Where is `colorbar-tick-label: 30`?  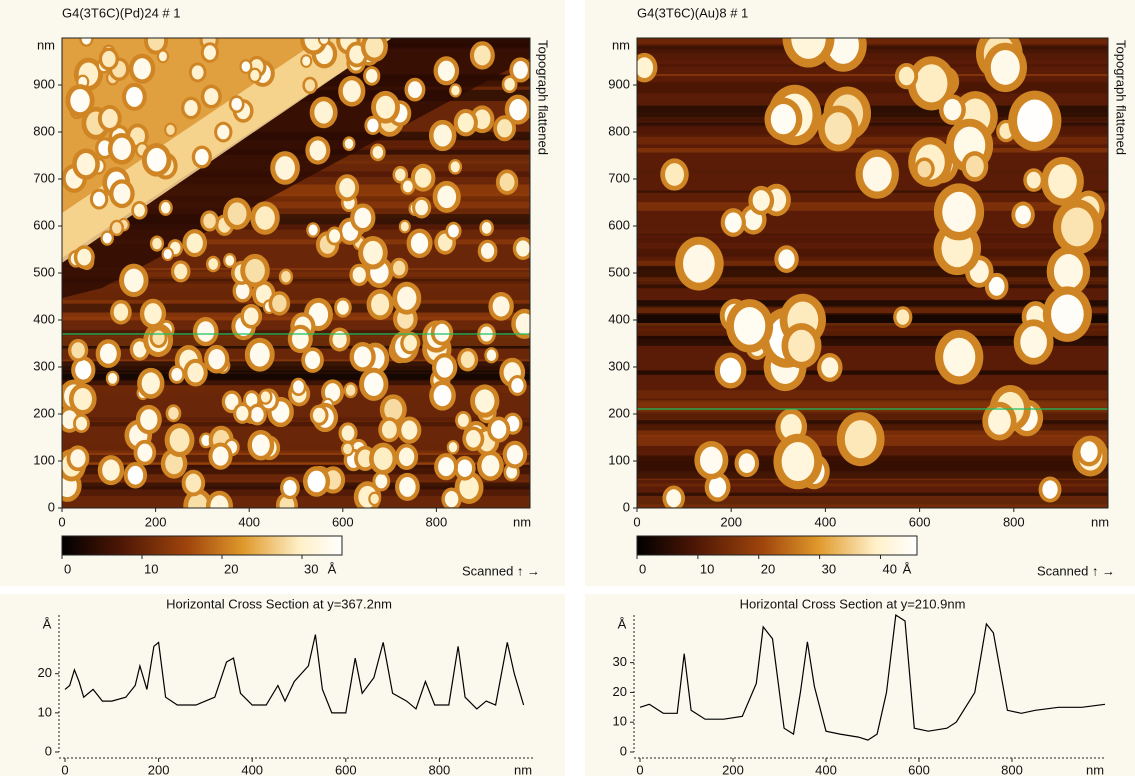 colorbar-tick-label: 30 is located at coordinates (829, 568).